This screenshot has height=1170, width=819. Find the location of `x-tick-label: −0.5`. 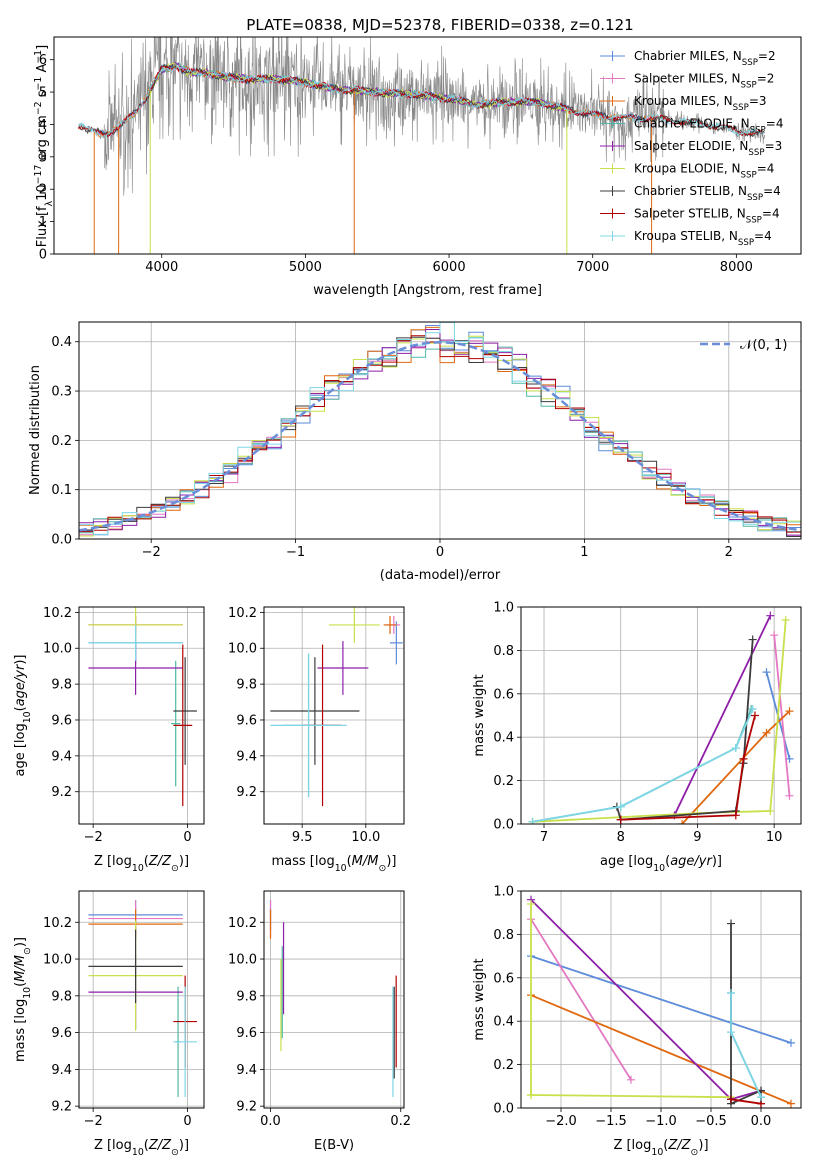

x-tick-label: −0.5 is located at coordinates (711, 1121).